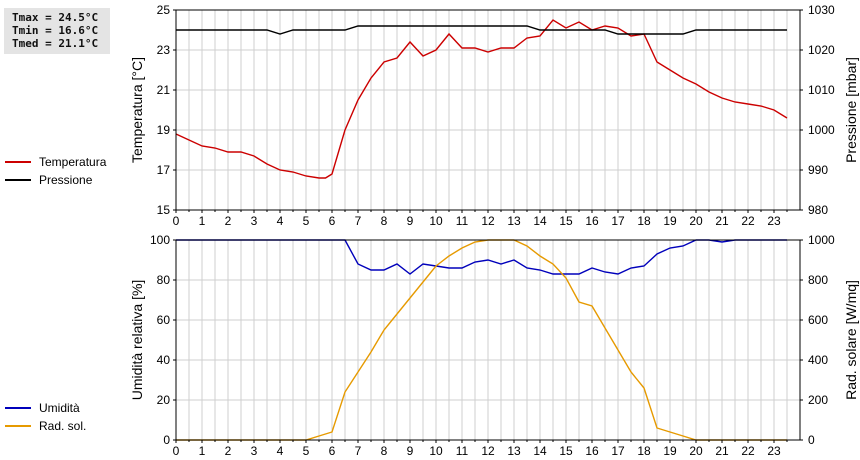 The width and height of the screenshot is (860, 460). What do you see at coordinates (166, 440) in the screenshot?
I see `y-tick-label-left: 0` at bounding box center [166, 440].